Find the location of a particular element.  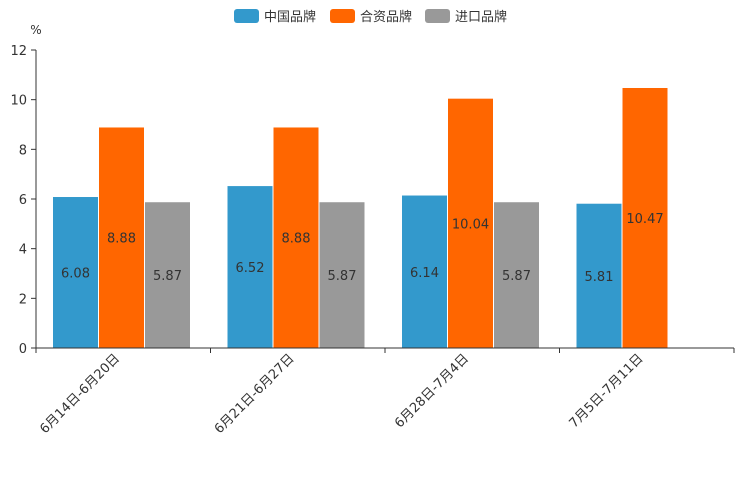

legend: 中国品牌 合资品牌 进口品牌 is located at coordinates (370, 17).